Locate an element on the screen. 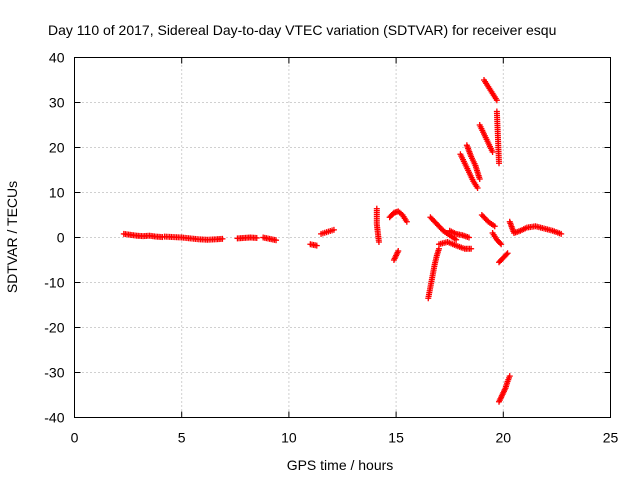 The image size is (640, 480). y-tick-label: -40 is located at coordinates (54, 418).